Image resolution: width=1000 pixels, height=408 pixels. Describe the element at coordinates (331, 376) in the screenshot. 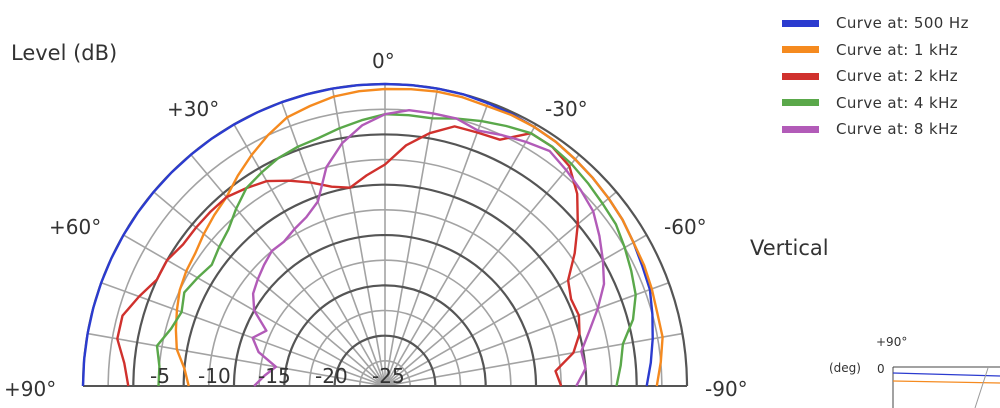

I see `ring-label-minus-20: -20` at that location.